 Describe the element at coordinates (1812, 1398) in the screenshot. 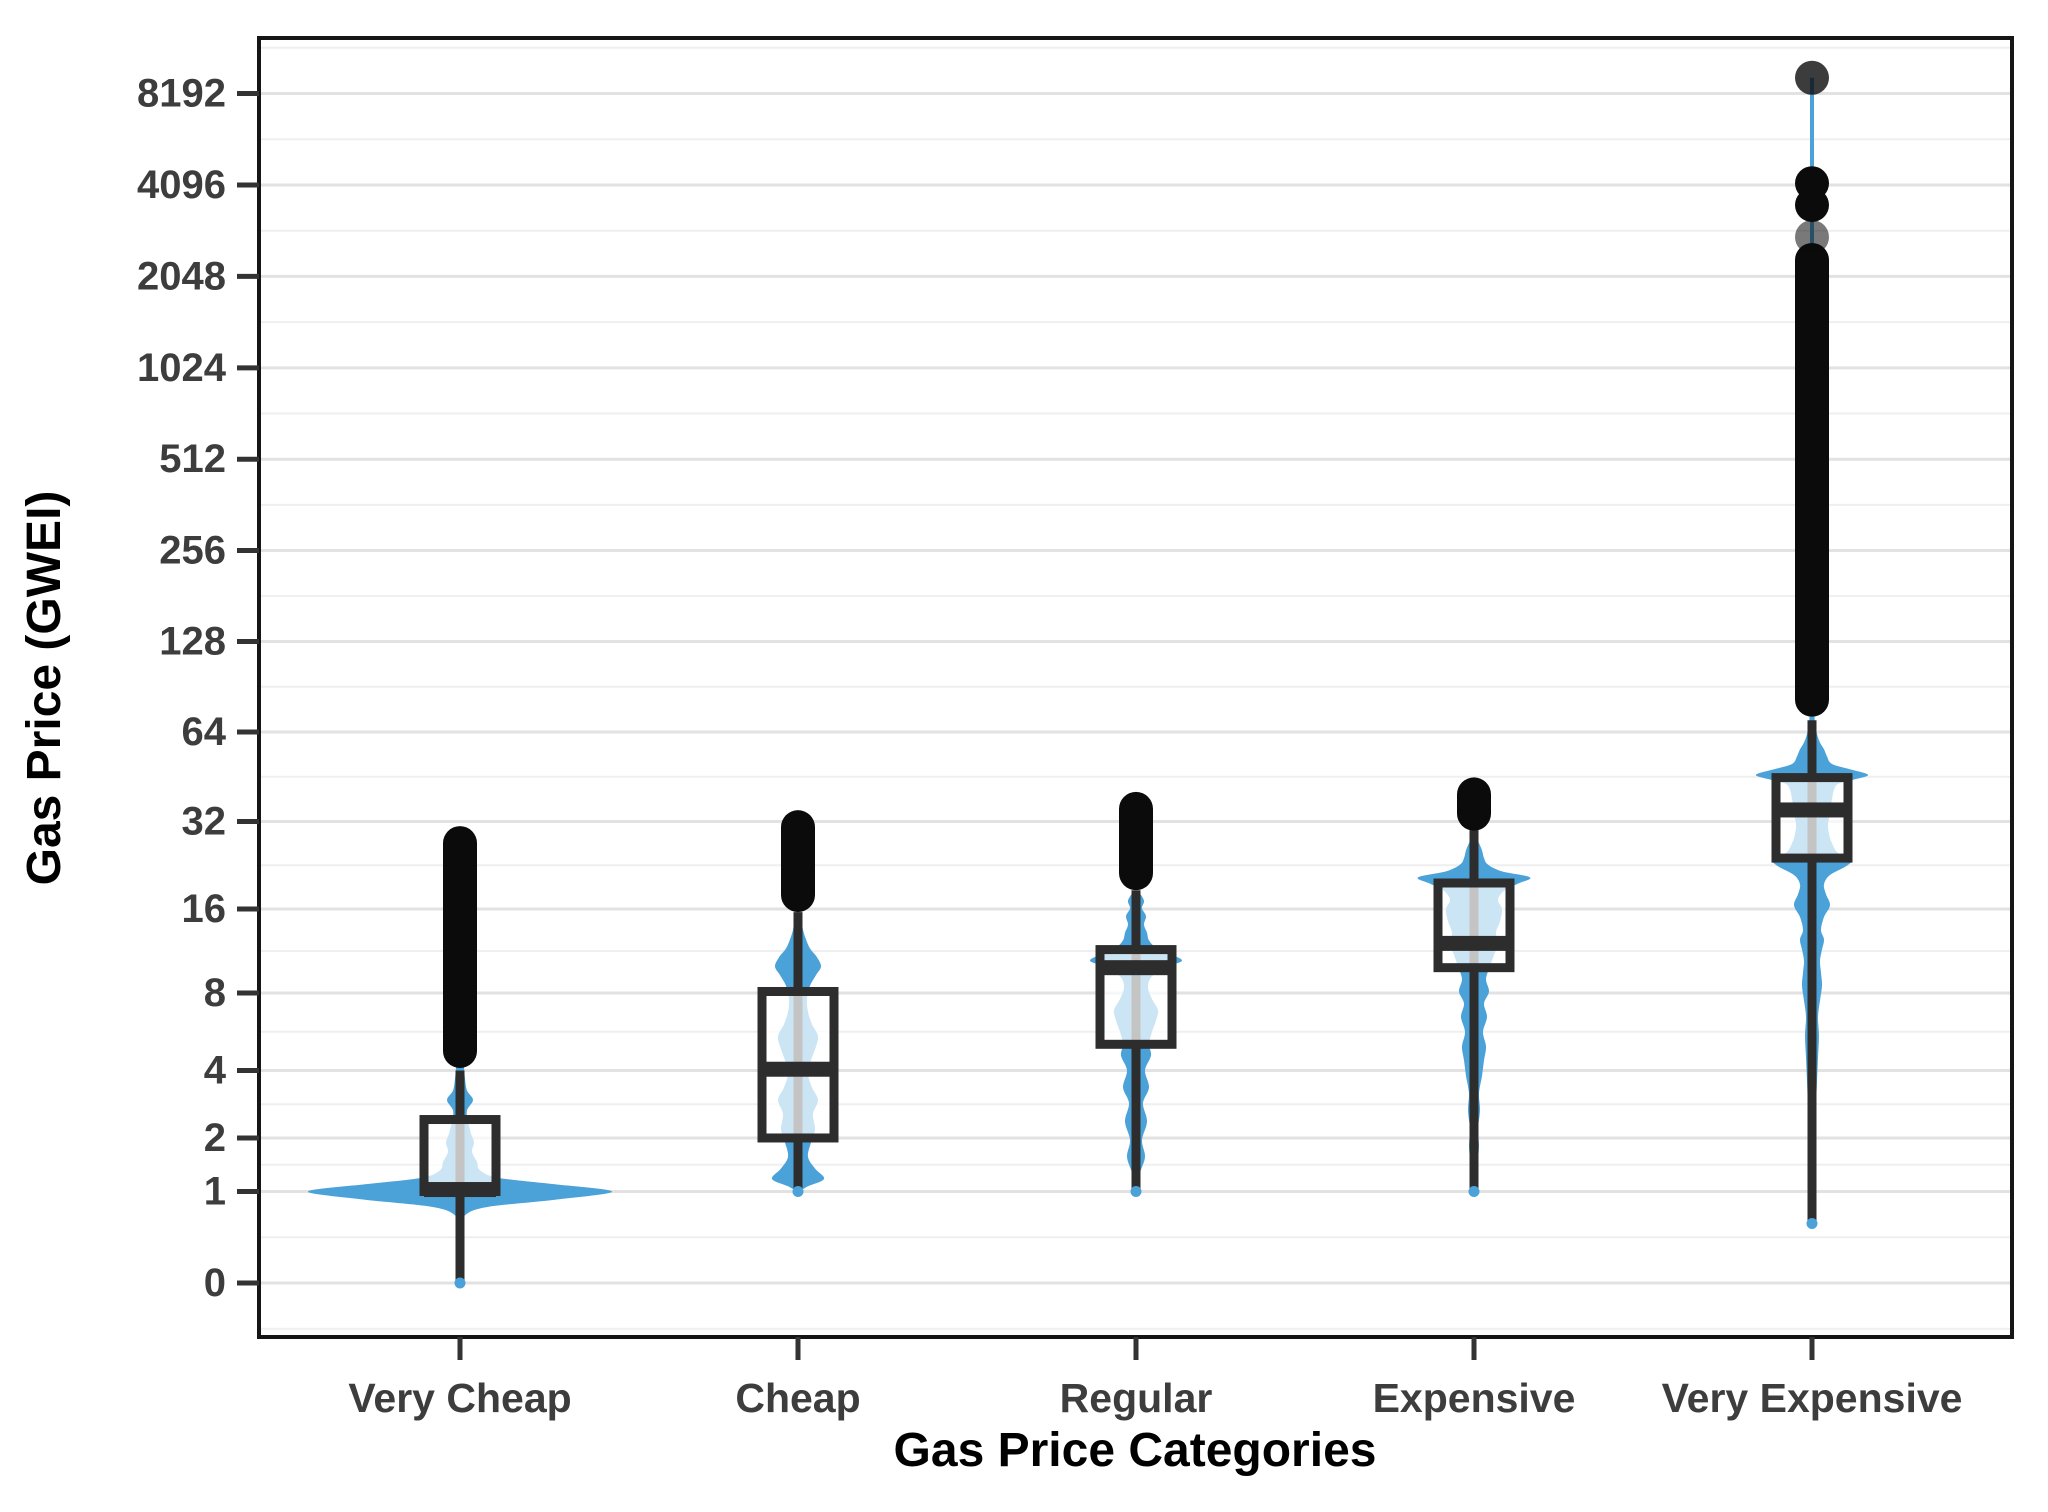

I see `x-tick-label-very-expensive: Very Expensive` at that location.